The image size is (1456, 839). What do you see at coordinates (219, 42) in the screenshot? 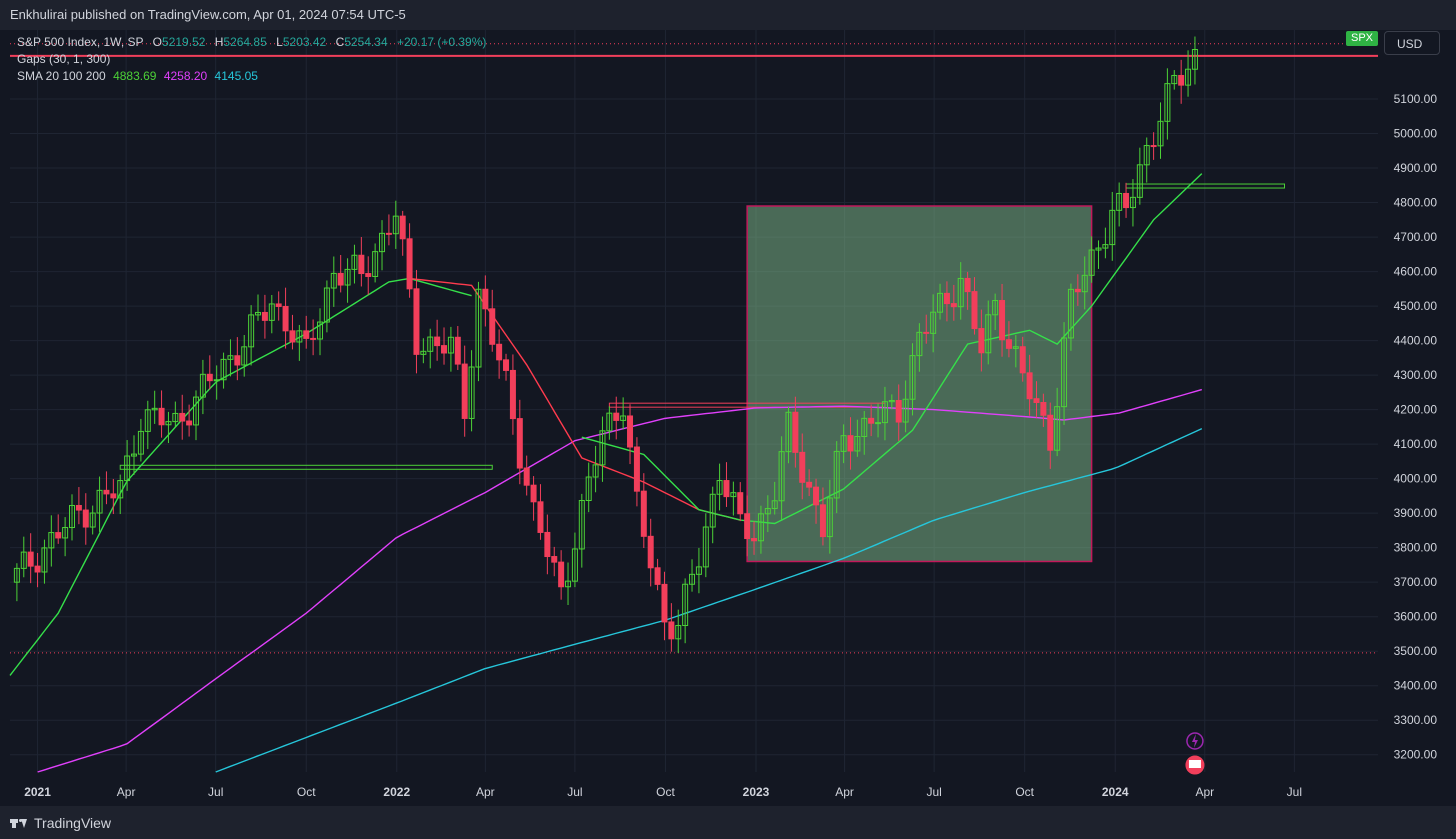
I see `legend-high-label: H` at bounding box center [219, 42].